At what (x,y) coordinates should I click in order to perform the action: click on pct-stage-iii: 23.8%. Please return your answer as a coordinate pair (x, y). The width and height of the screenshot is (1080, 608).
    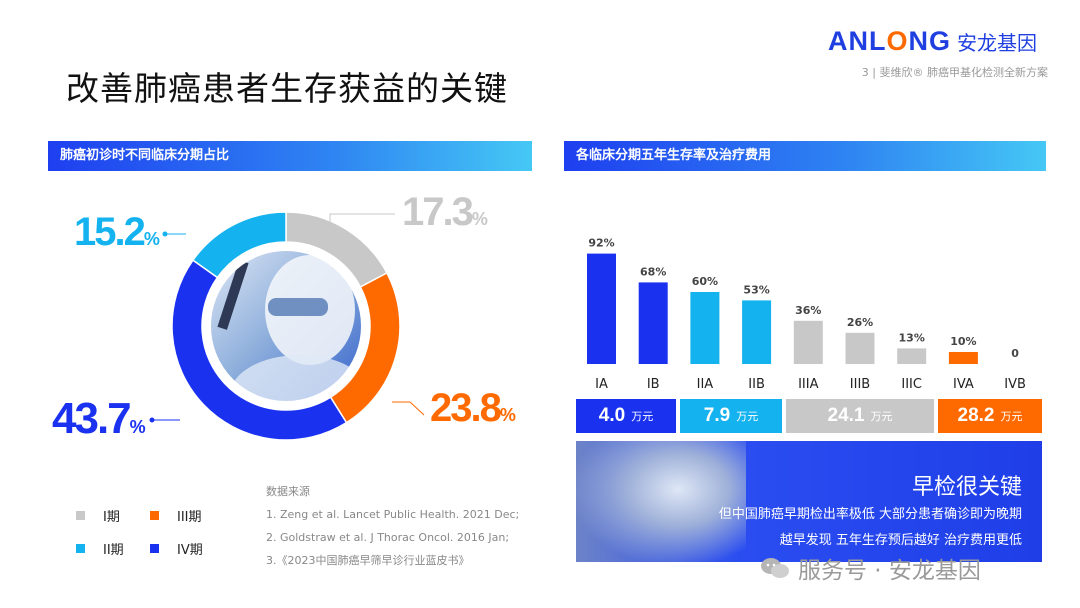
    Looking at the image, I should click on (473, 408).